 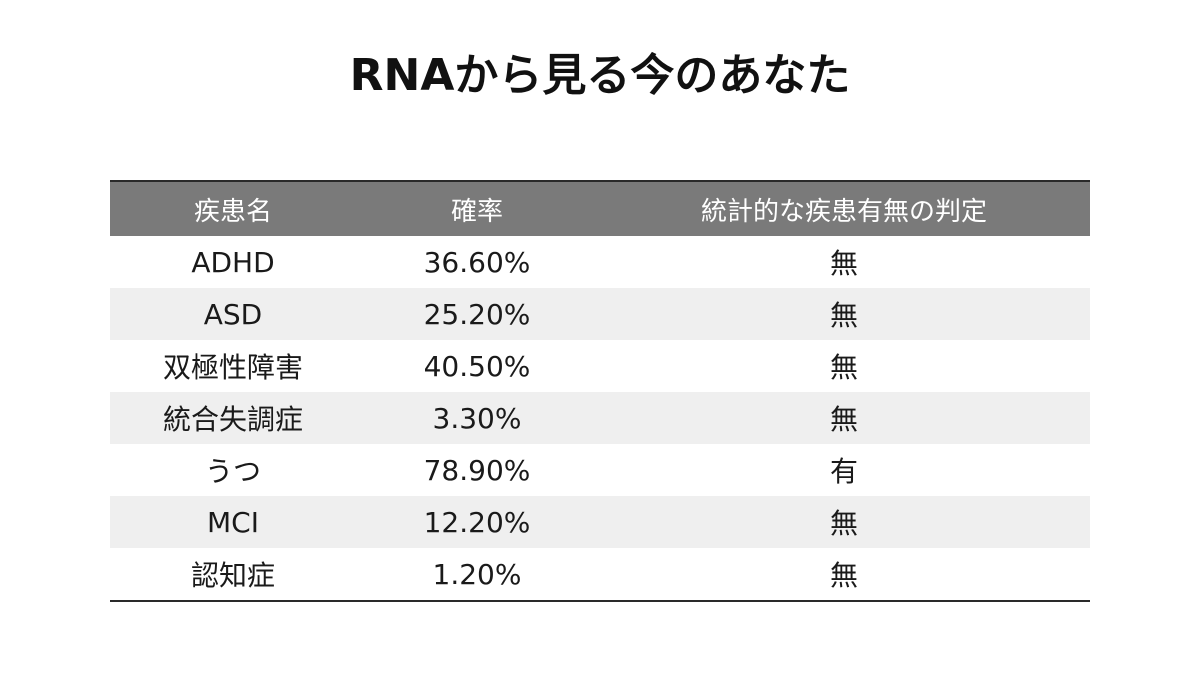 What do you see at coordinates (477, 314) in the screenshot?
I see `probability-cell: 25.20%` at bounding box center [477, 314].